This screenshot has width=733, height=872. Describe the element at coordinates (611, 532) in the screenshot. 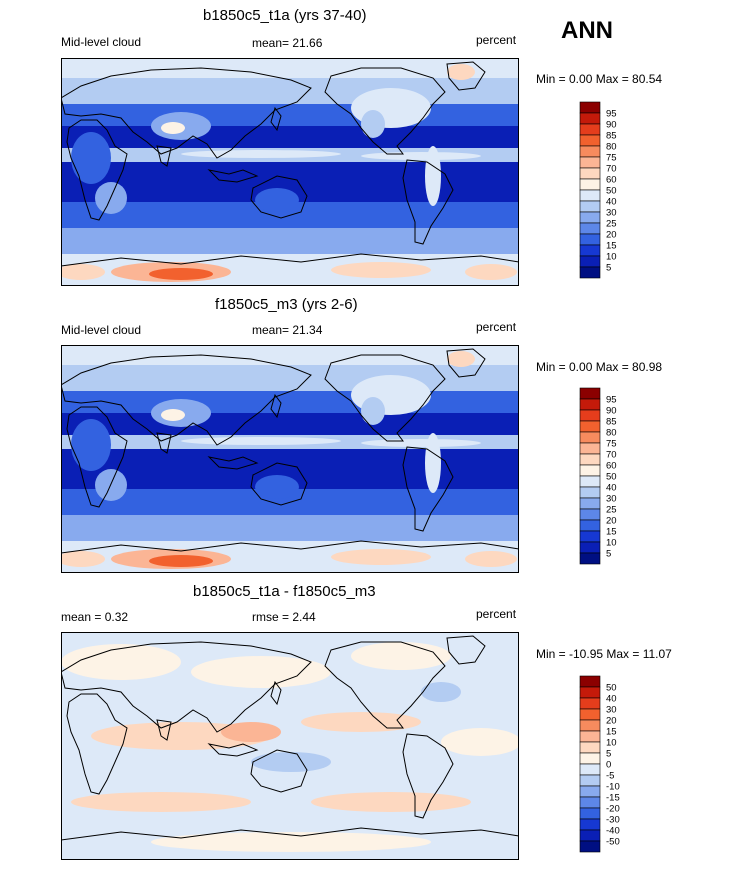

I see `colorbar-tick-label: 15` at that location.